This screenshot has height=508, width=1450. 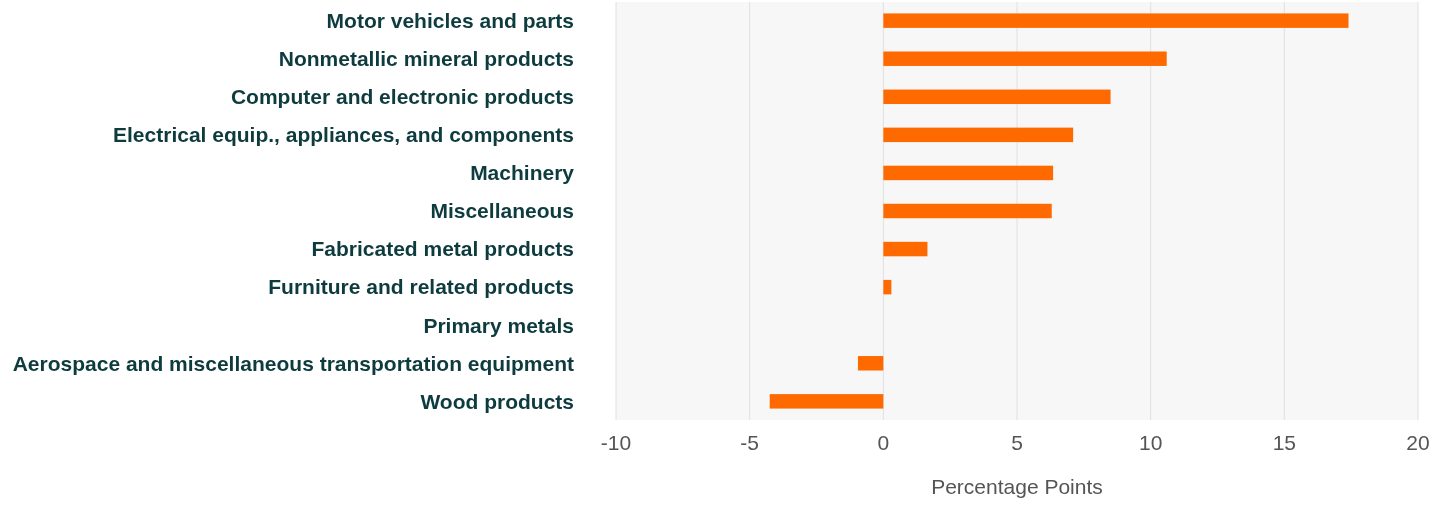 I want to click on x-tick-label: -10, so click(x=616, y=442).